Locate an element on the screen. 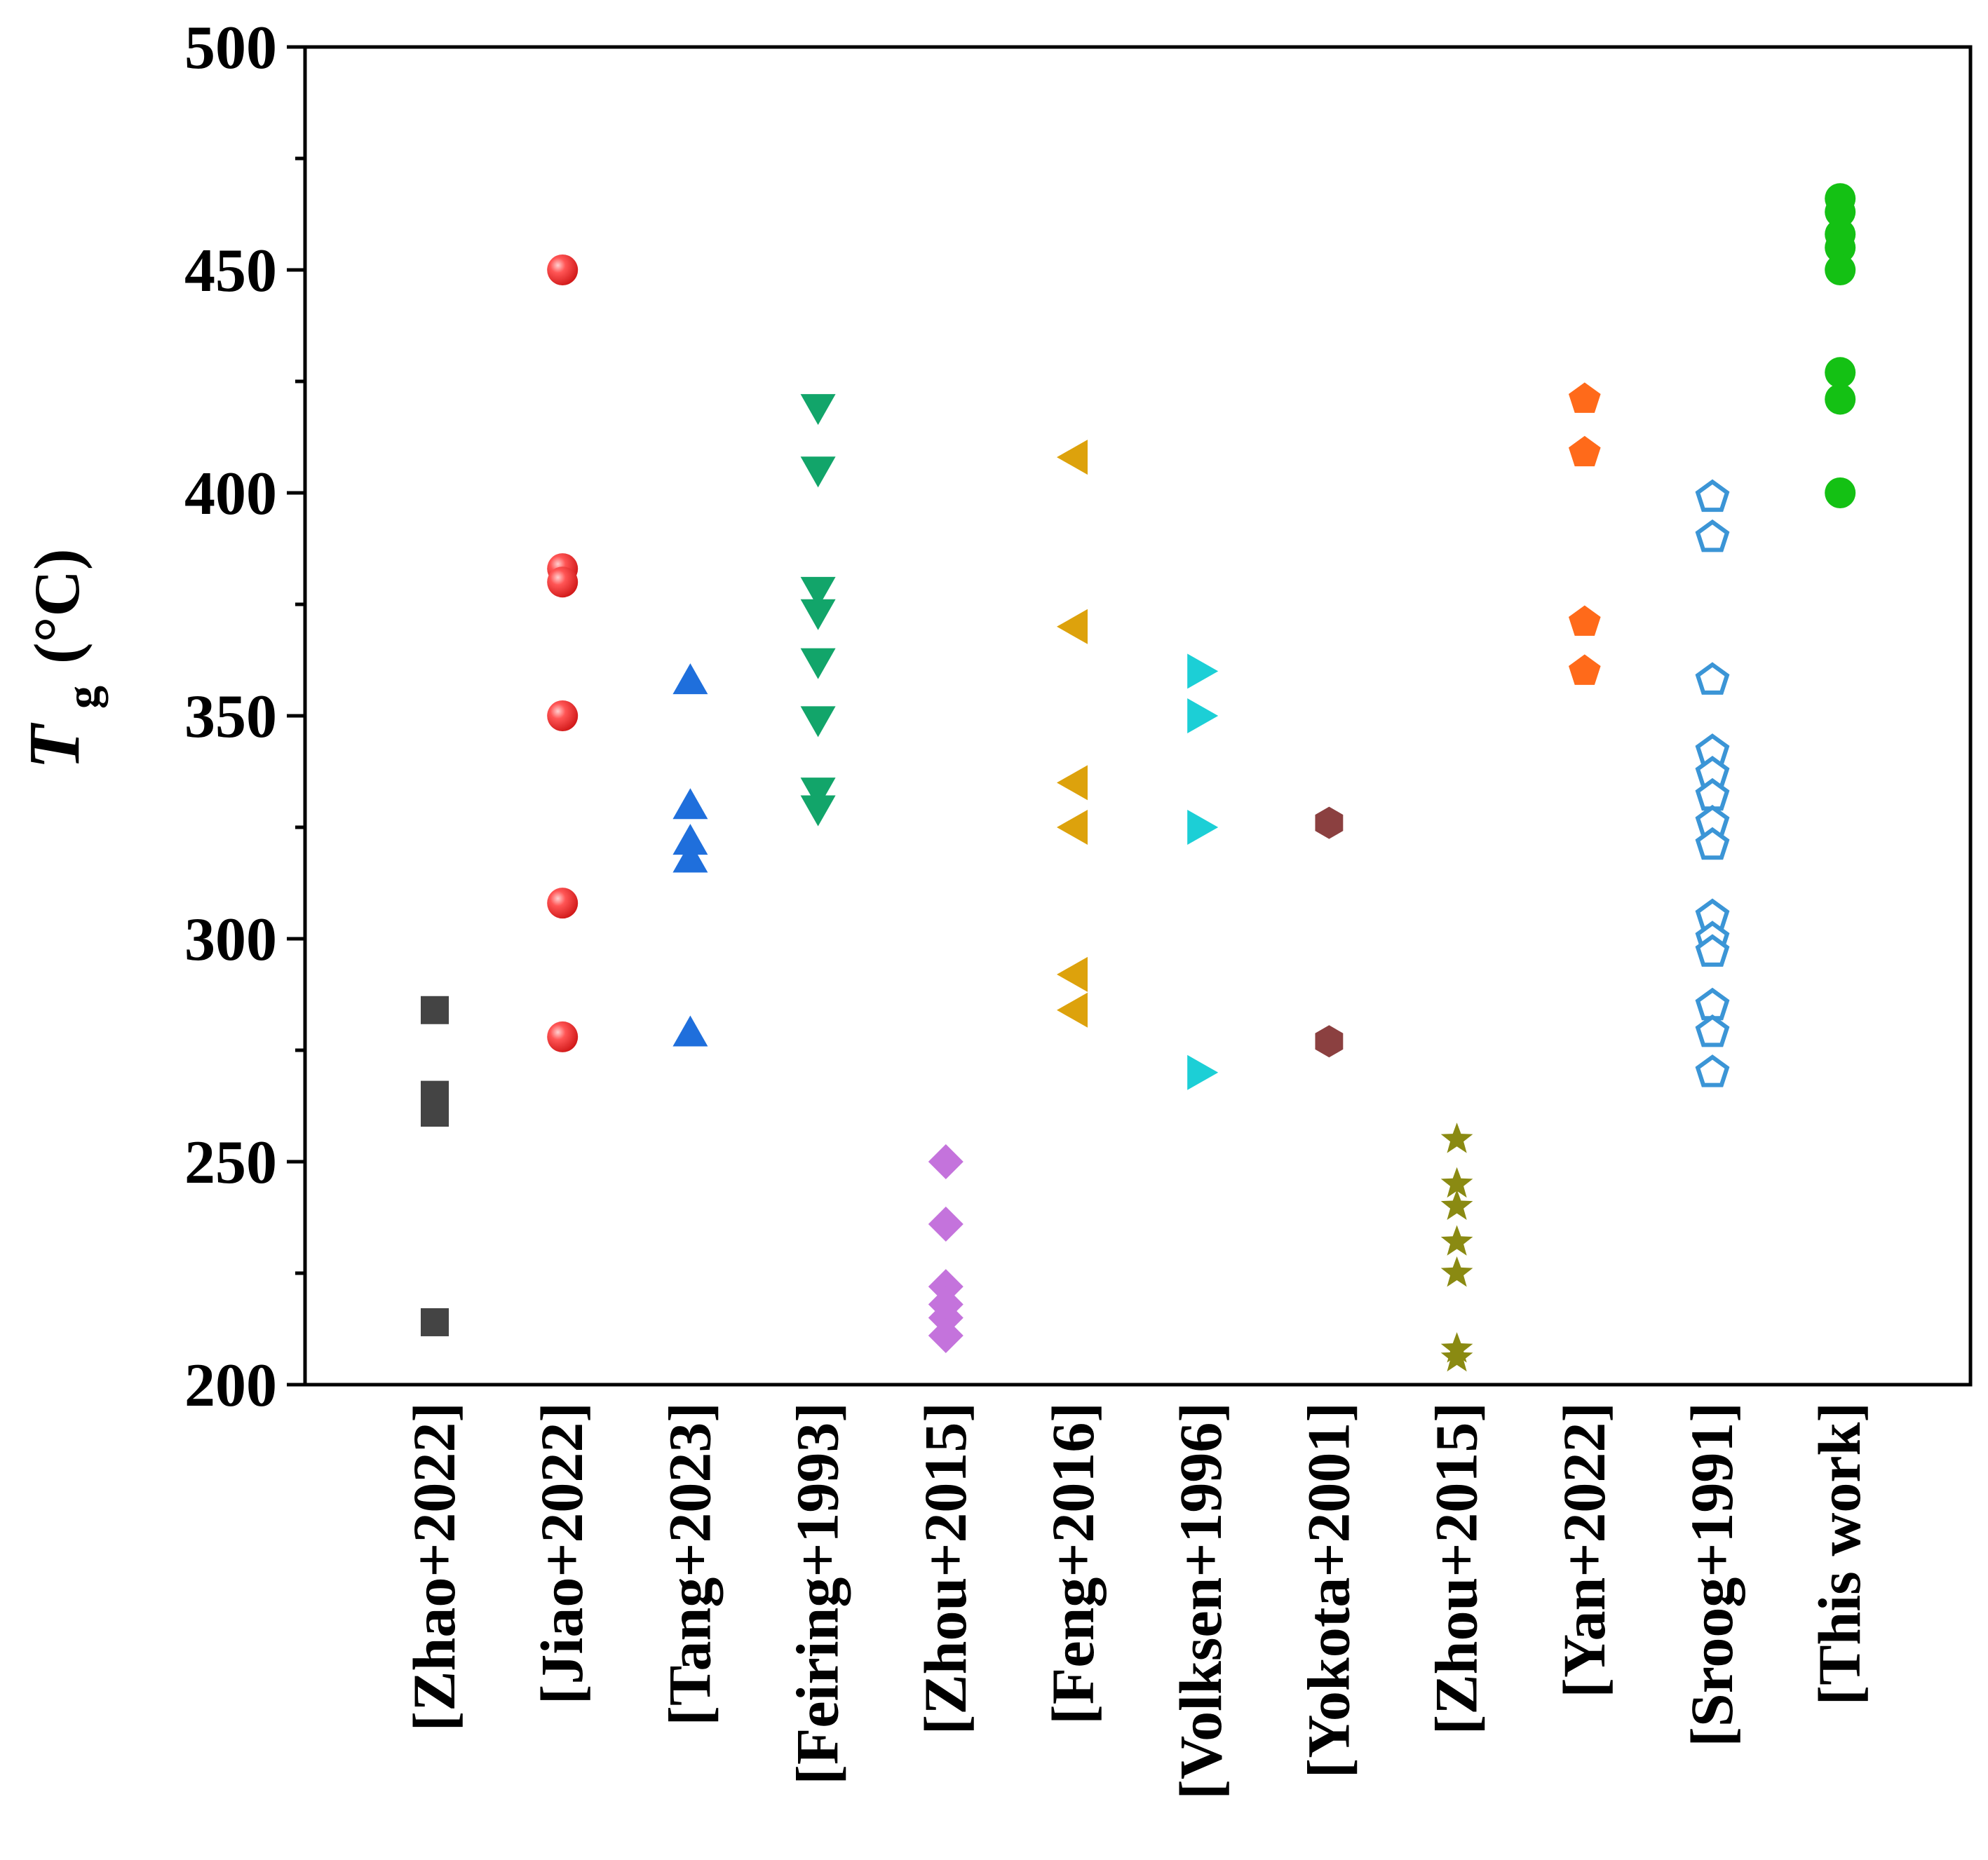 This screenshot has height=1860, width=1988. x-category-label: [Volksen+1996] is located at coordinates (1200, 1601).